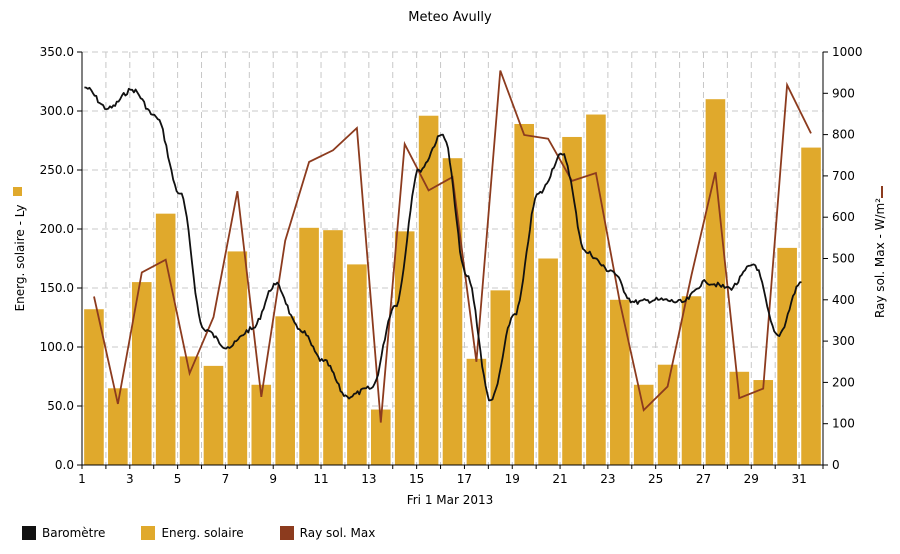  I want to click on x-tick-label: 3, so click(130, 479).